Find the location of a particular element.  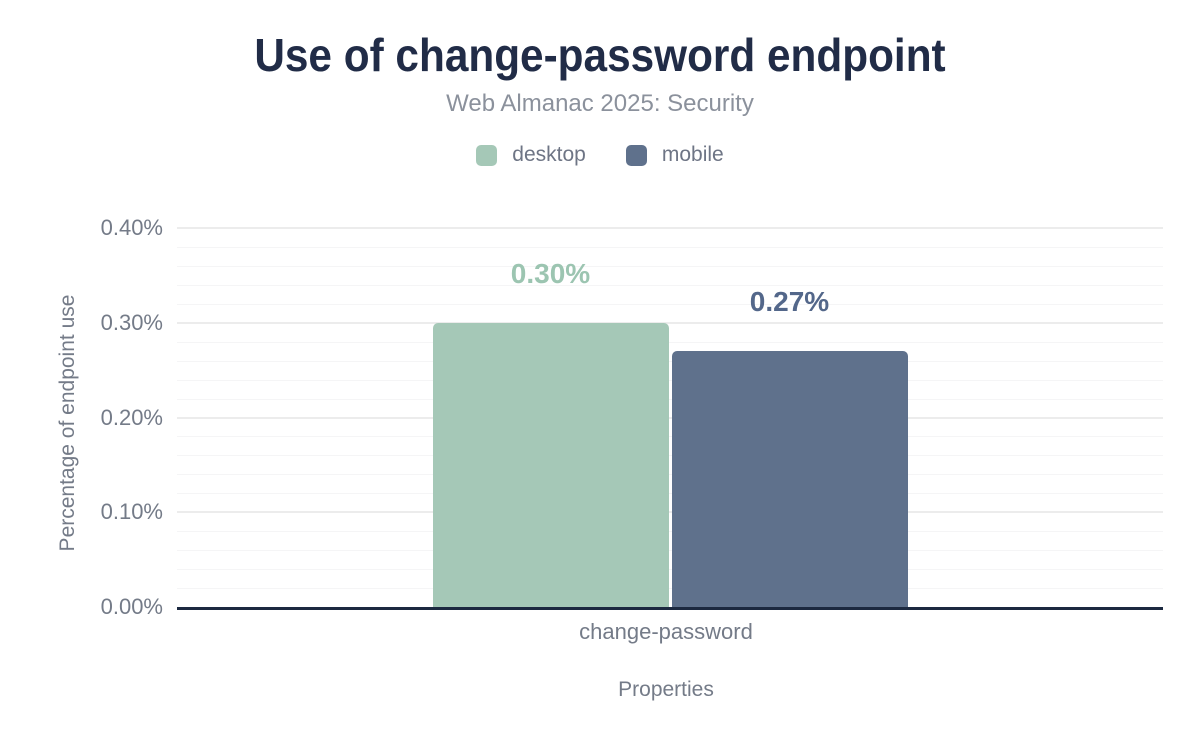

x-axis-line is located at coordinates (670, 608).